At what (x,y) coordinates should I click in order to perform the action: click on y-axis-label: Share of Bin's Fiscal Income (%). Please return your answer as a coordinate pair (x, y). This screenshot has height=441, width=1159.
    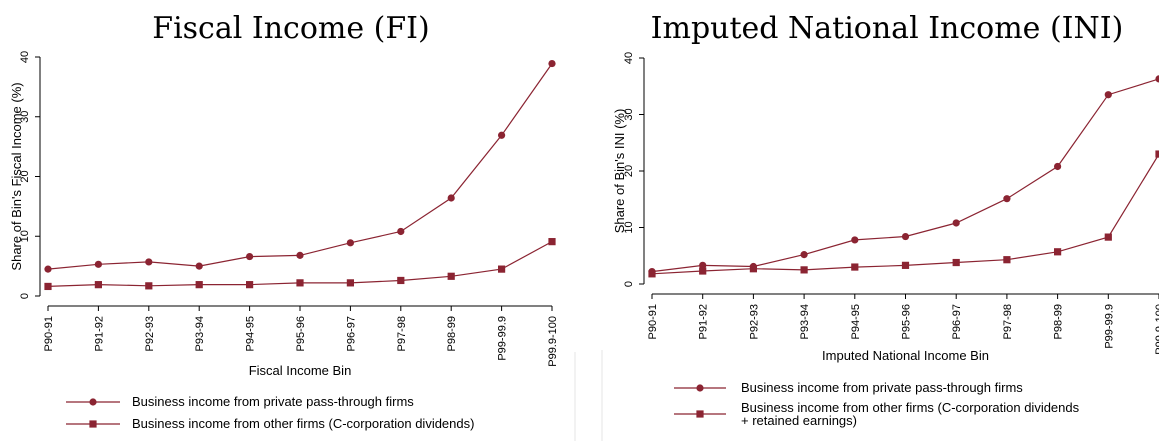
    Looking at the image, I should click on (16, 176).